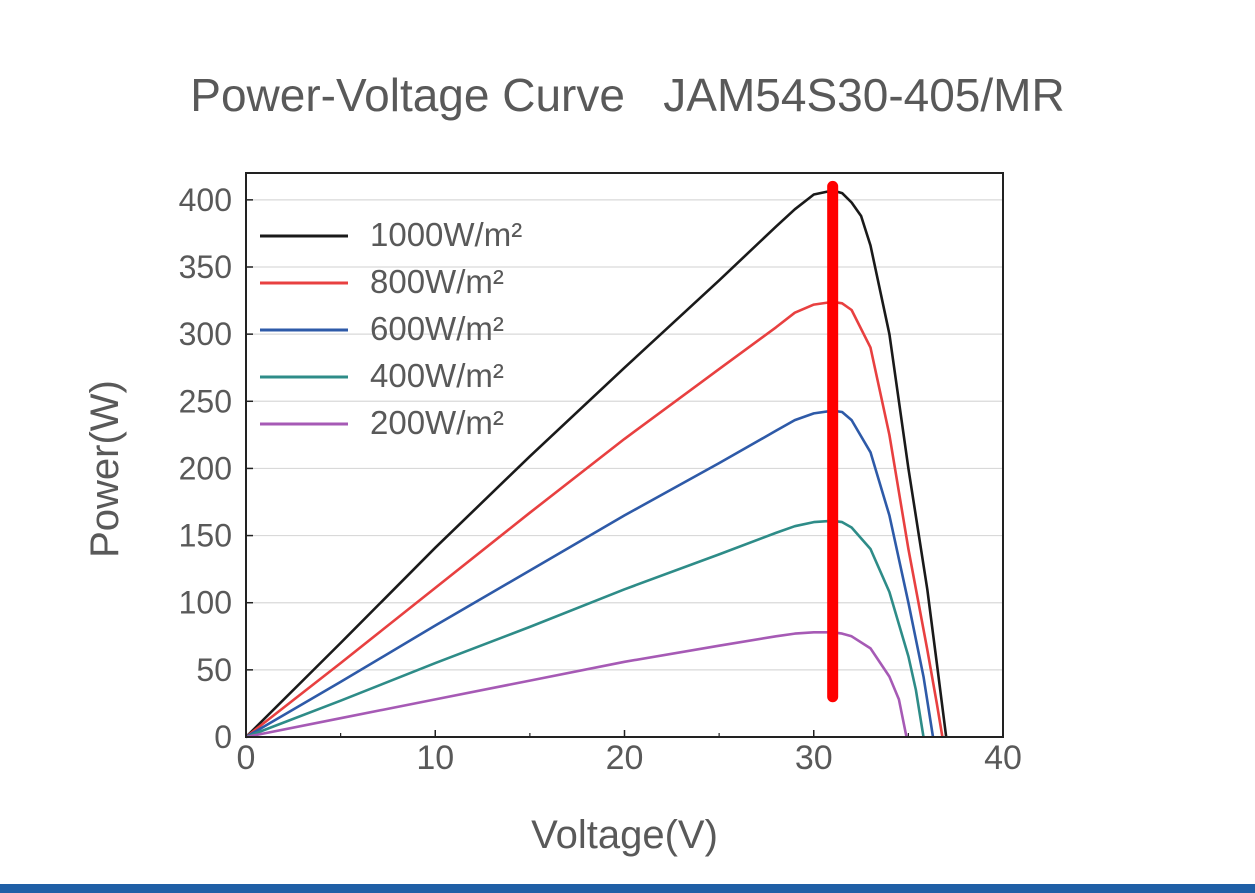 The width and height of the screenshot is (1255, 893). What do you see at coordinates (435, 758) in the screenshot?
I see `x-tick-label: 10` at bounding box center [435, 758].